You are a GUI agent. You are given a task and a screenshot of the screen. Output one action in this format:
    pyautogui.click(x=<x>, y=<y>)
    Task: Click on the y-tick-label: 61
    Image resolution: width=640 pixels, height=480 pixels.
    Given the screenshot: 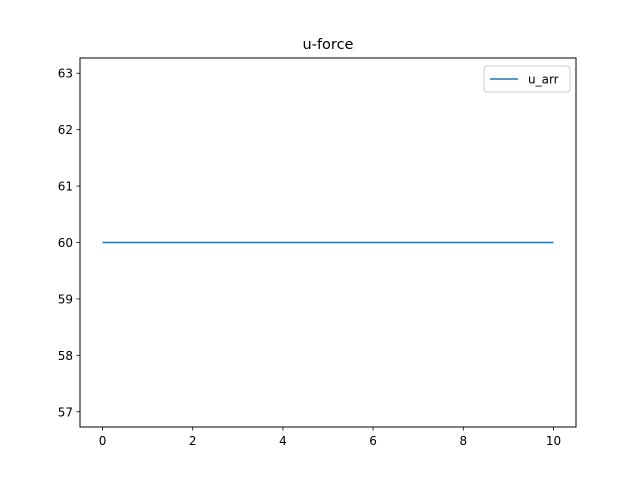 What is the action you would take?
    pyautogui.click(x=65, y=187)
    